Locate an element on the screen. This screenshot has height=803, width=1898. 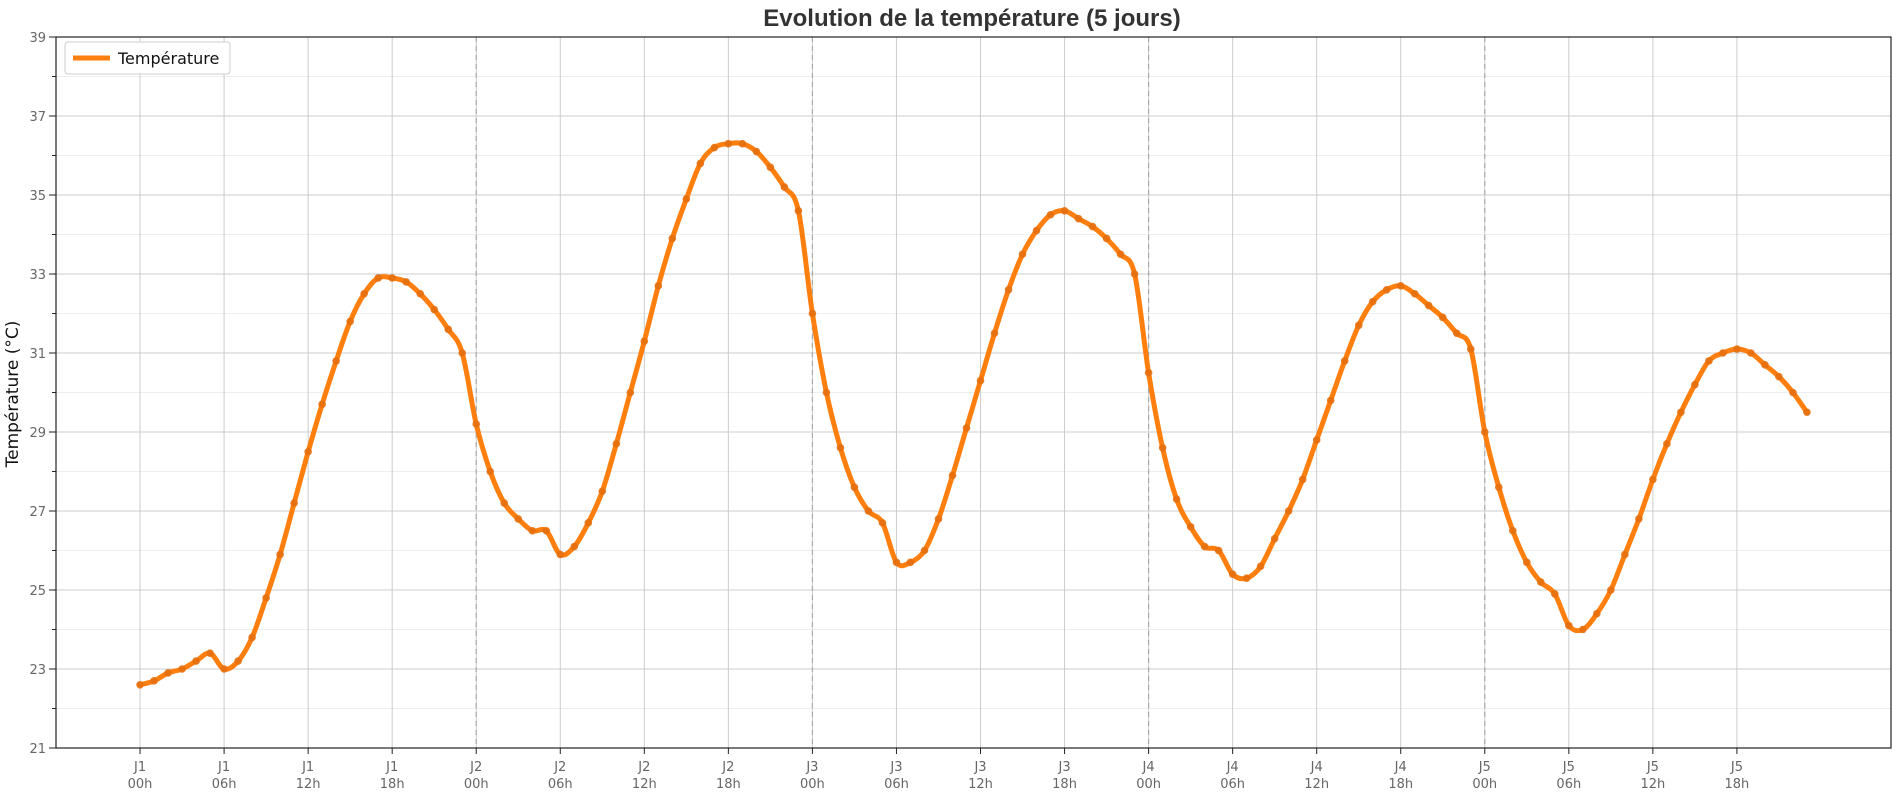
legend-box is located at coordinates (147, 58).